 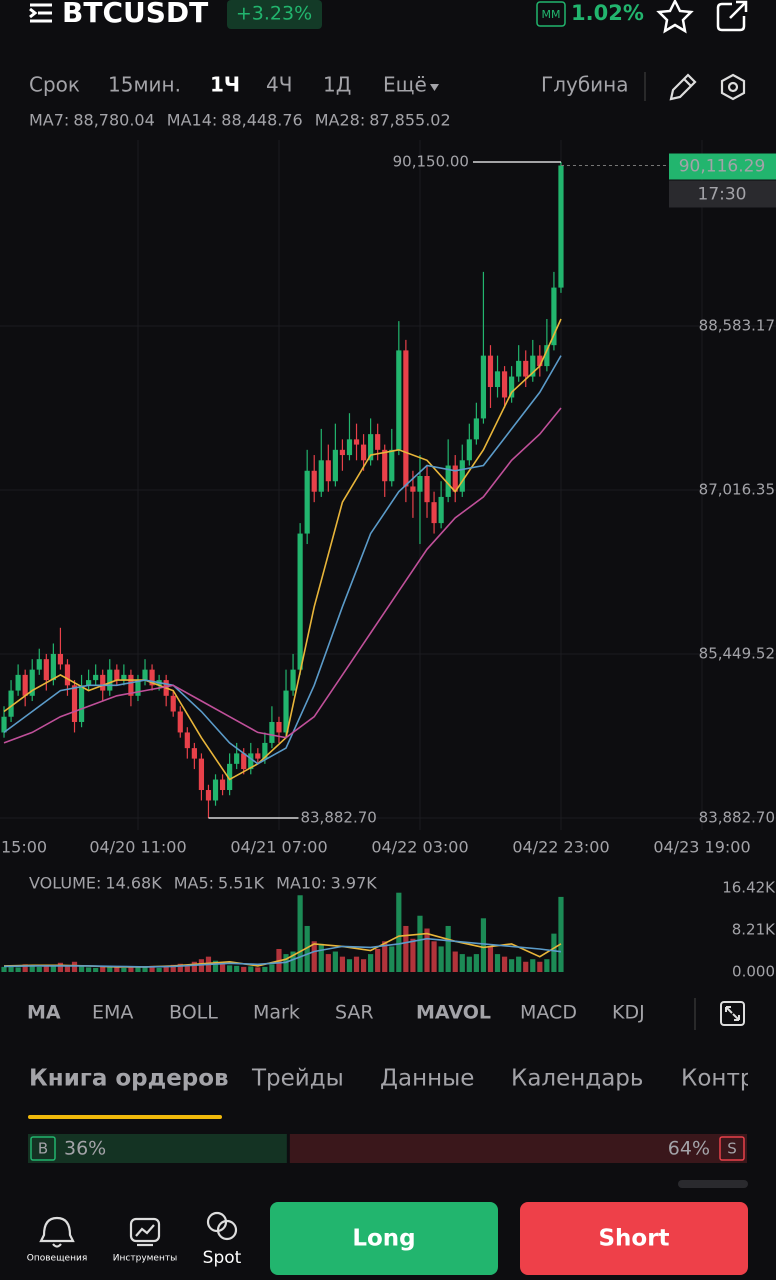 I want to click on countdown: 17:30, so click(x=722, y=195).